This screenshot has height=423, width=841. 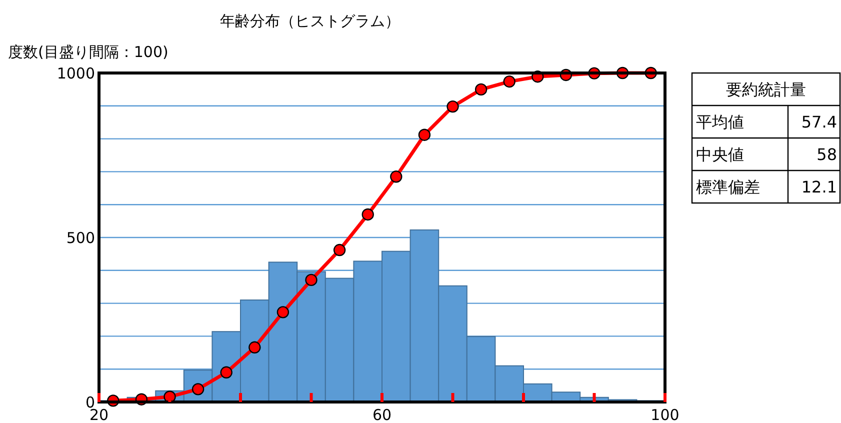 I want to click on chart-title: 年齢分布（ヒストグラム）, so click(x=310, y=21).